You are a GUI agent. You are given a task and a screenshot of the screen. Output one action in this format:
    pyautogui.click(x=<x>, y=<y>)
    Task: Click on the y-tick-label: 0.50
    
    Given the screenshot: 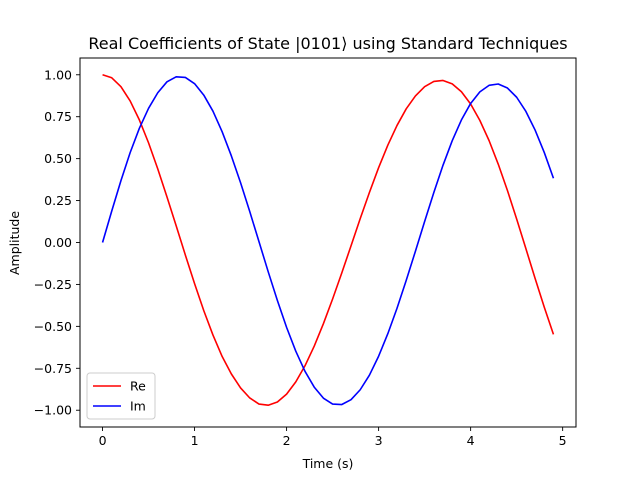 What is the action you would take?
    pyautogui.click(x=58, y=158)
    